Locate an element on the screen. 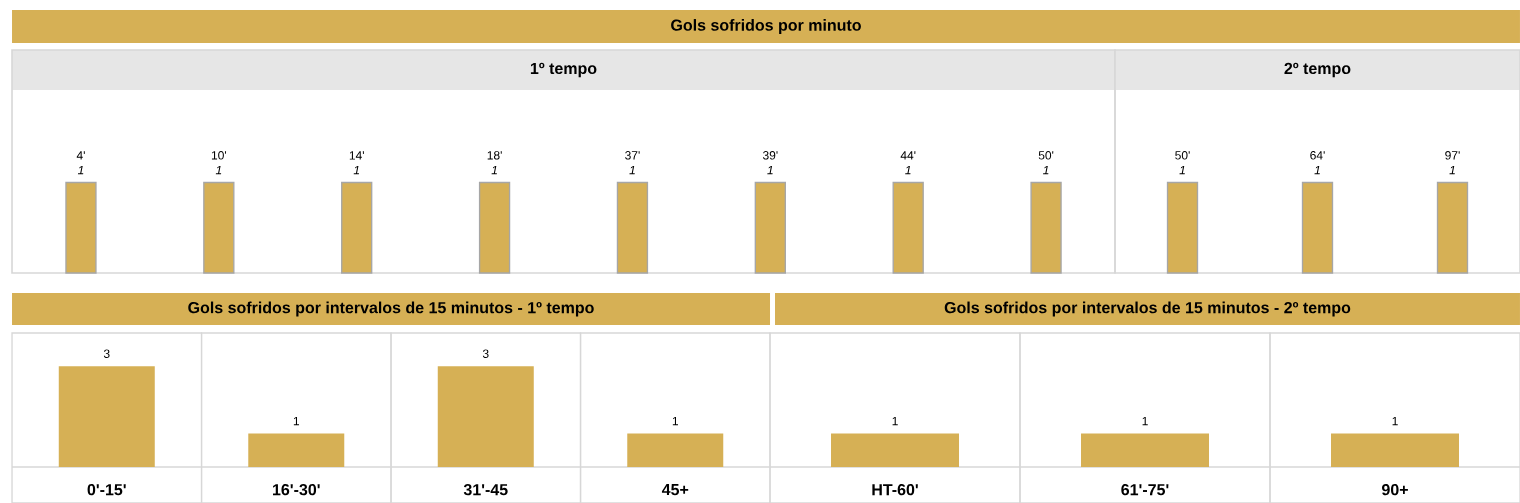 The height and width of the screenshot is (503, 1520). x-tick-label: 45+ is located at coordinates (675, 490).